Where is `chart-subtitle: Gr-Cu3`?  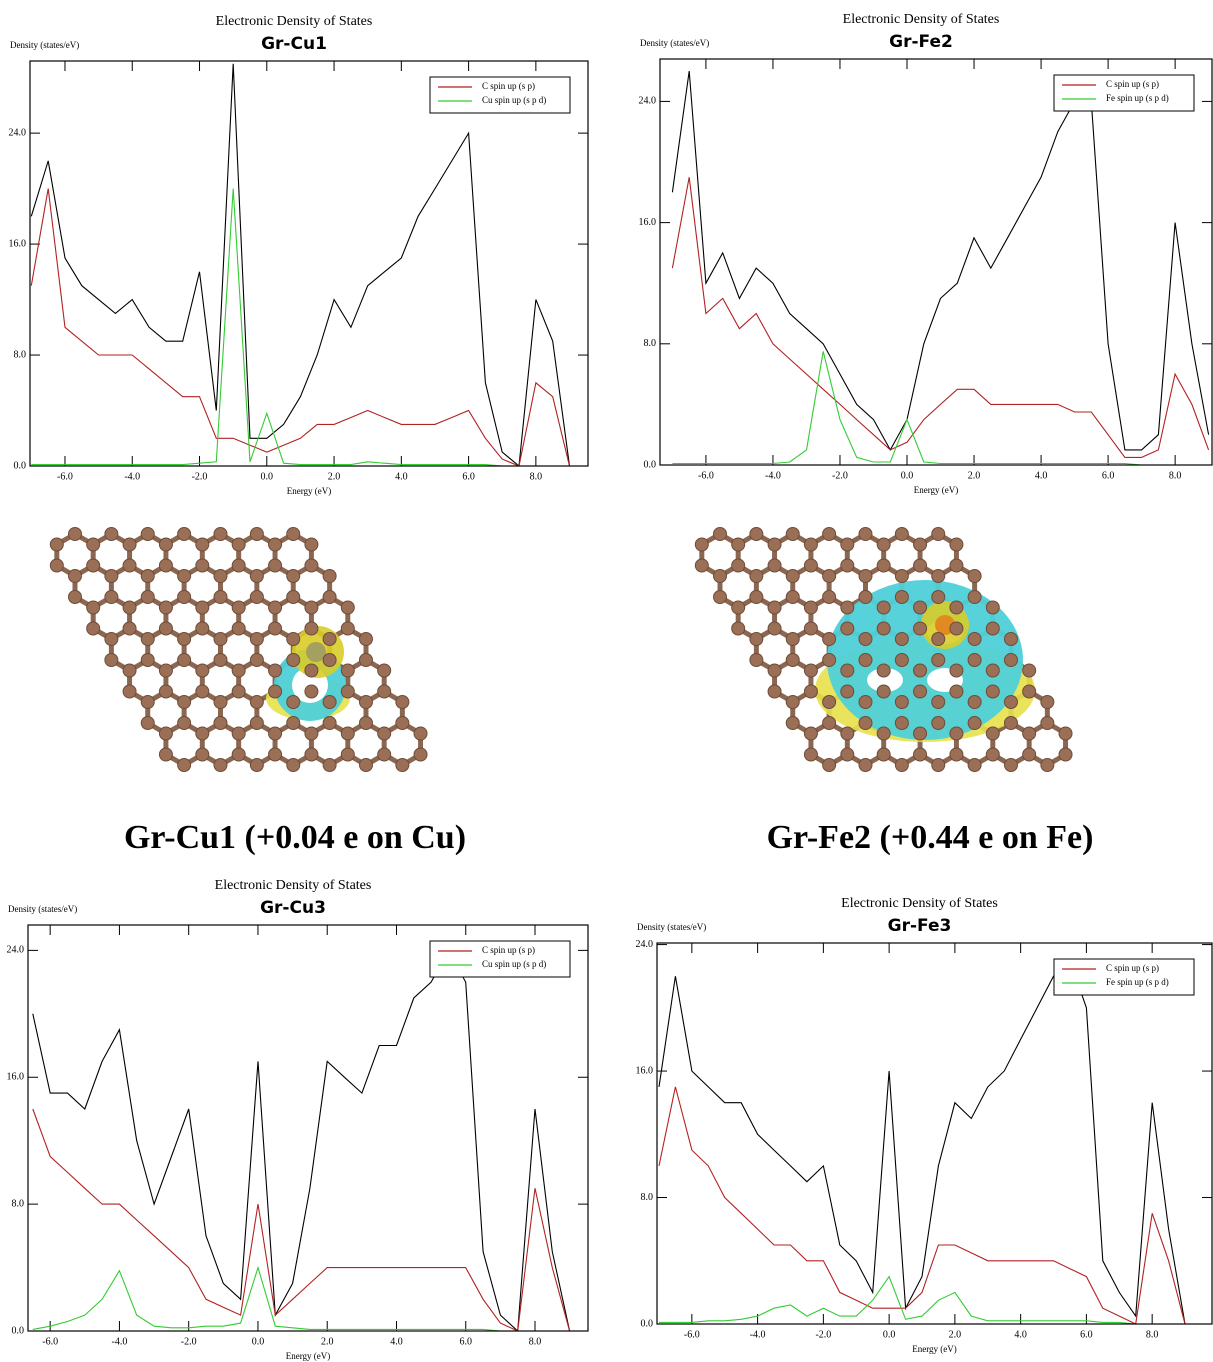 chart-subtitle: Gr-Cu3 is located at coordinates (293, 908).